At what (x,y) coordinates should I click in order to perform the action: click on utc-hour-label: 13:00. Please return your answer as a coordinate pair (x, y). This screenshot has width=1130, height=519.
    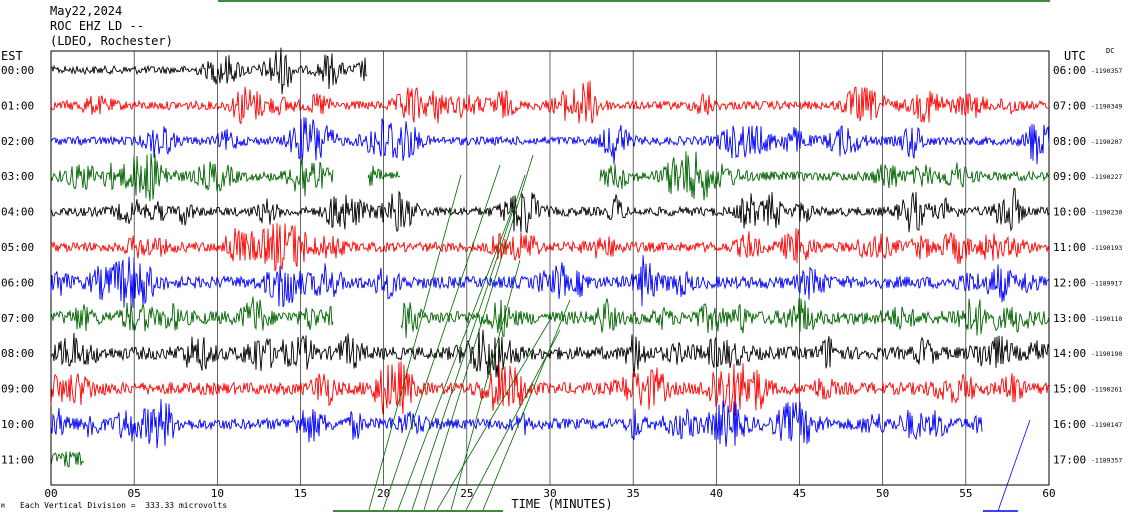
    Looking at the image, I should click on (1069, 318).